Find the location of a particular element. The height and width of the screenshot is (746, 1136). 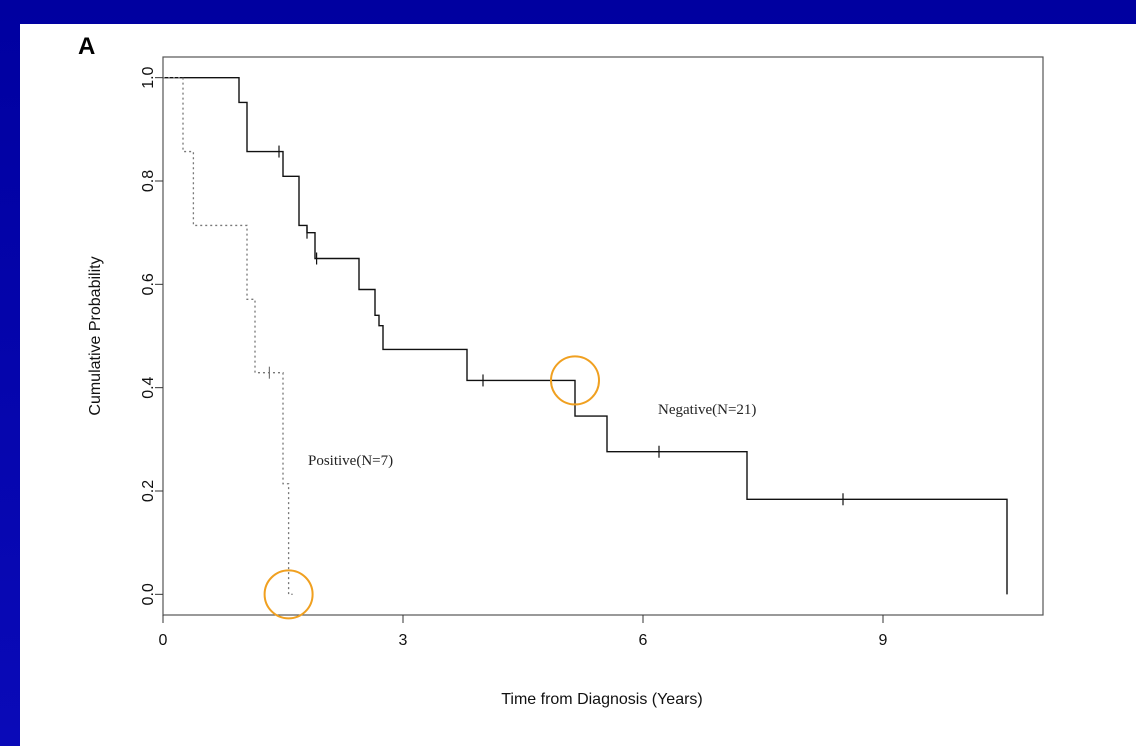

series-label-positive: Positive(N=7) is located at coordinates (350, 461).